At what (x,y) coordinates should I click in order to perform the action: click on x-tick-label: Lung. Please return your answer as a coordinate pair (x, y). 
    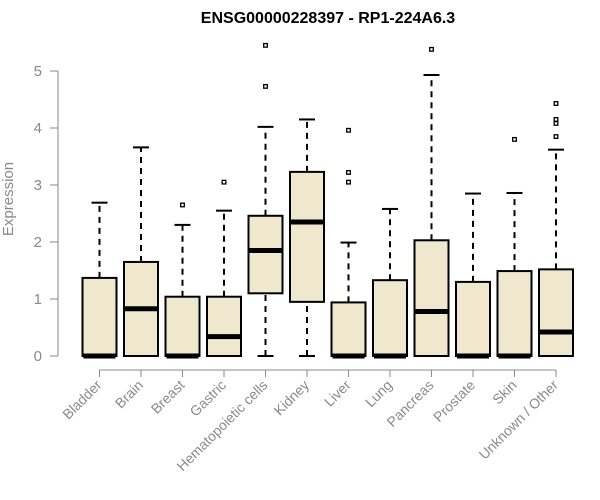
    Looking at the image, I should click on (378, 393).